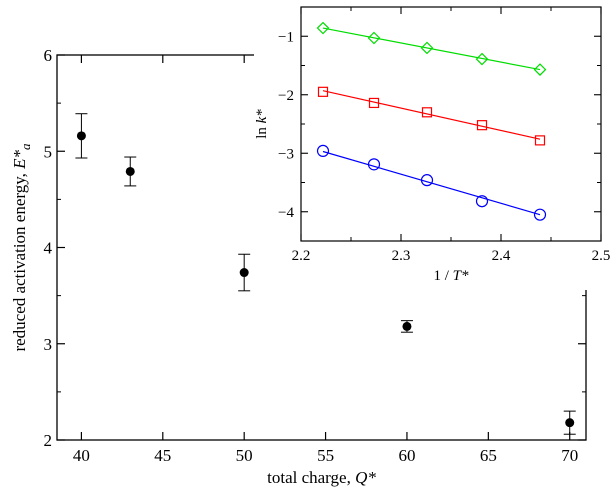 The image size is (613, 491). I want to click on inset-x-axis-label: 1 / T*, so click(451, 276).